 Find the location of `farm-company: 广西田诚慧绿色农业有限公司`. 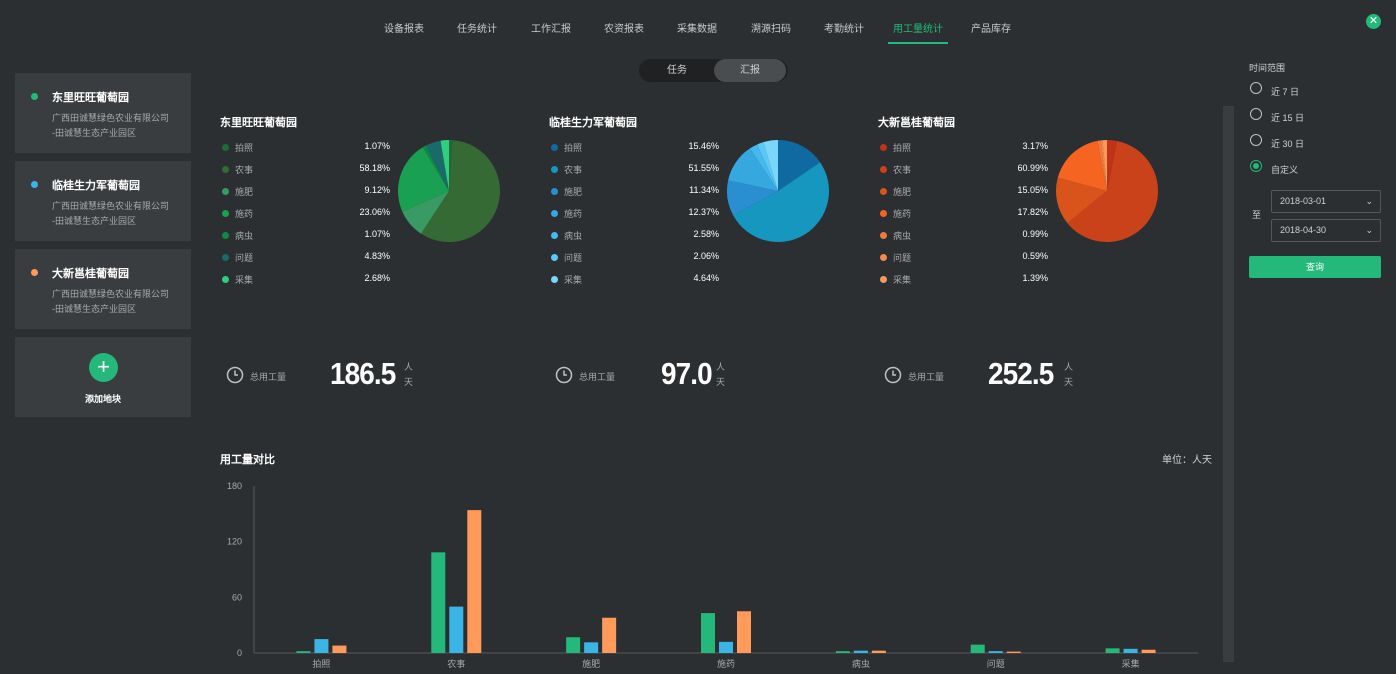

farm-company: 广西田诚慧绿色农业有限公司 is located at coordinates (111, 118).